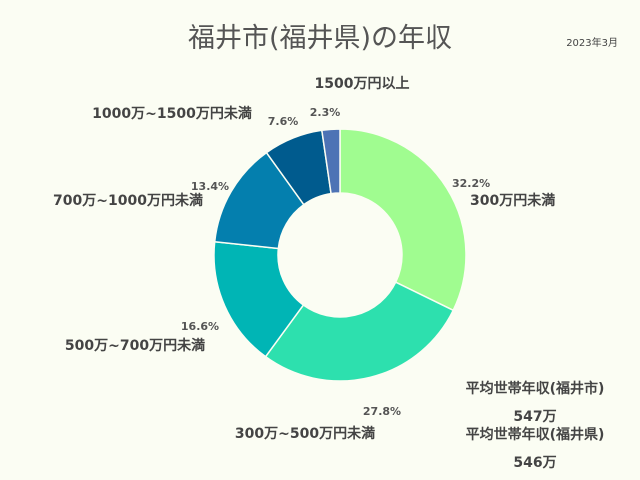 Image resolution: width=640 pixels, height=480 pixels. I want to click on percent-label: 27.8%, so click(382, 411).